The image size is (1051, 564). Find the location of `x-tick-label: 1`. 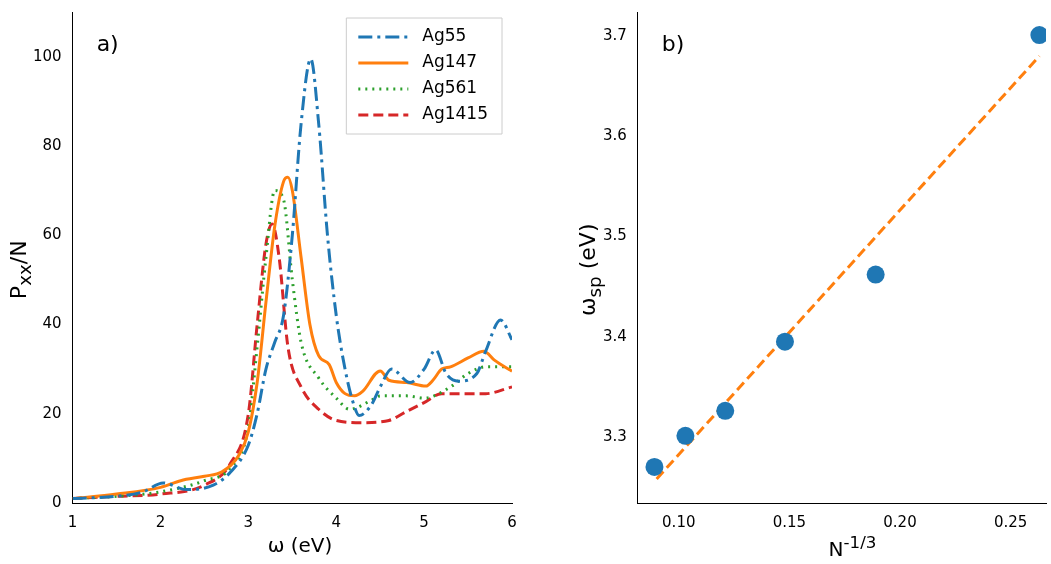

x-tick-label: 1 is located at coordinates (72, 521).